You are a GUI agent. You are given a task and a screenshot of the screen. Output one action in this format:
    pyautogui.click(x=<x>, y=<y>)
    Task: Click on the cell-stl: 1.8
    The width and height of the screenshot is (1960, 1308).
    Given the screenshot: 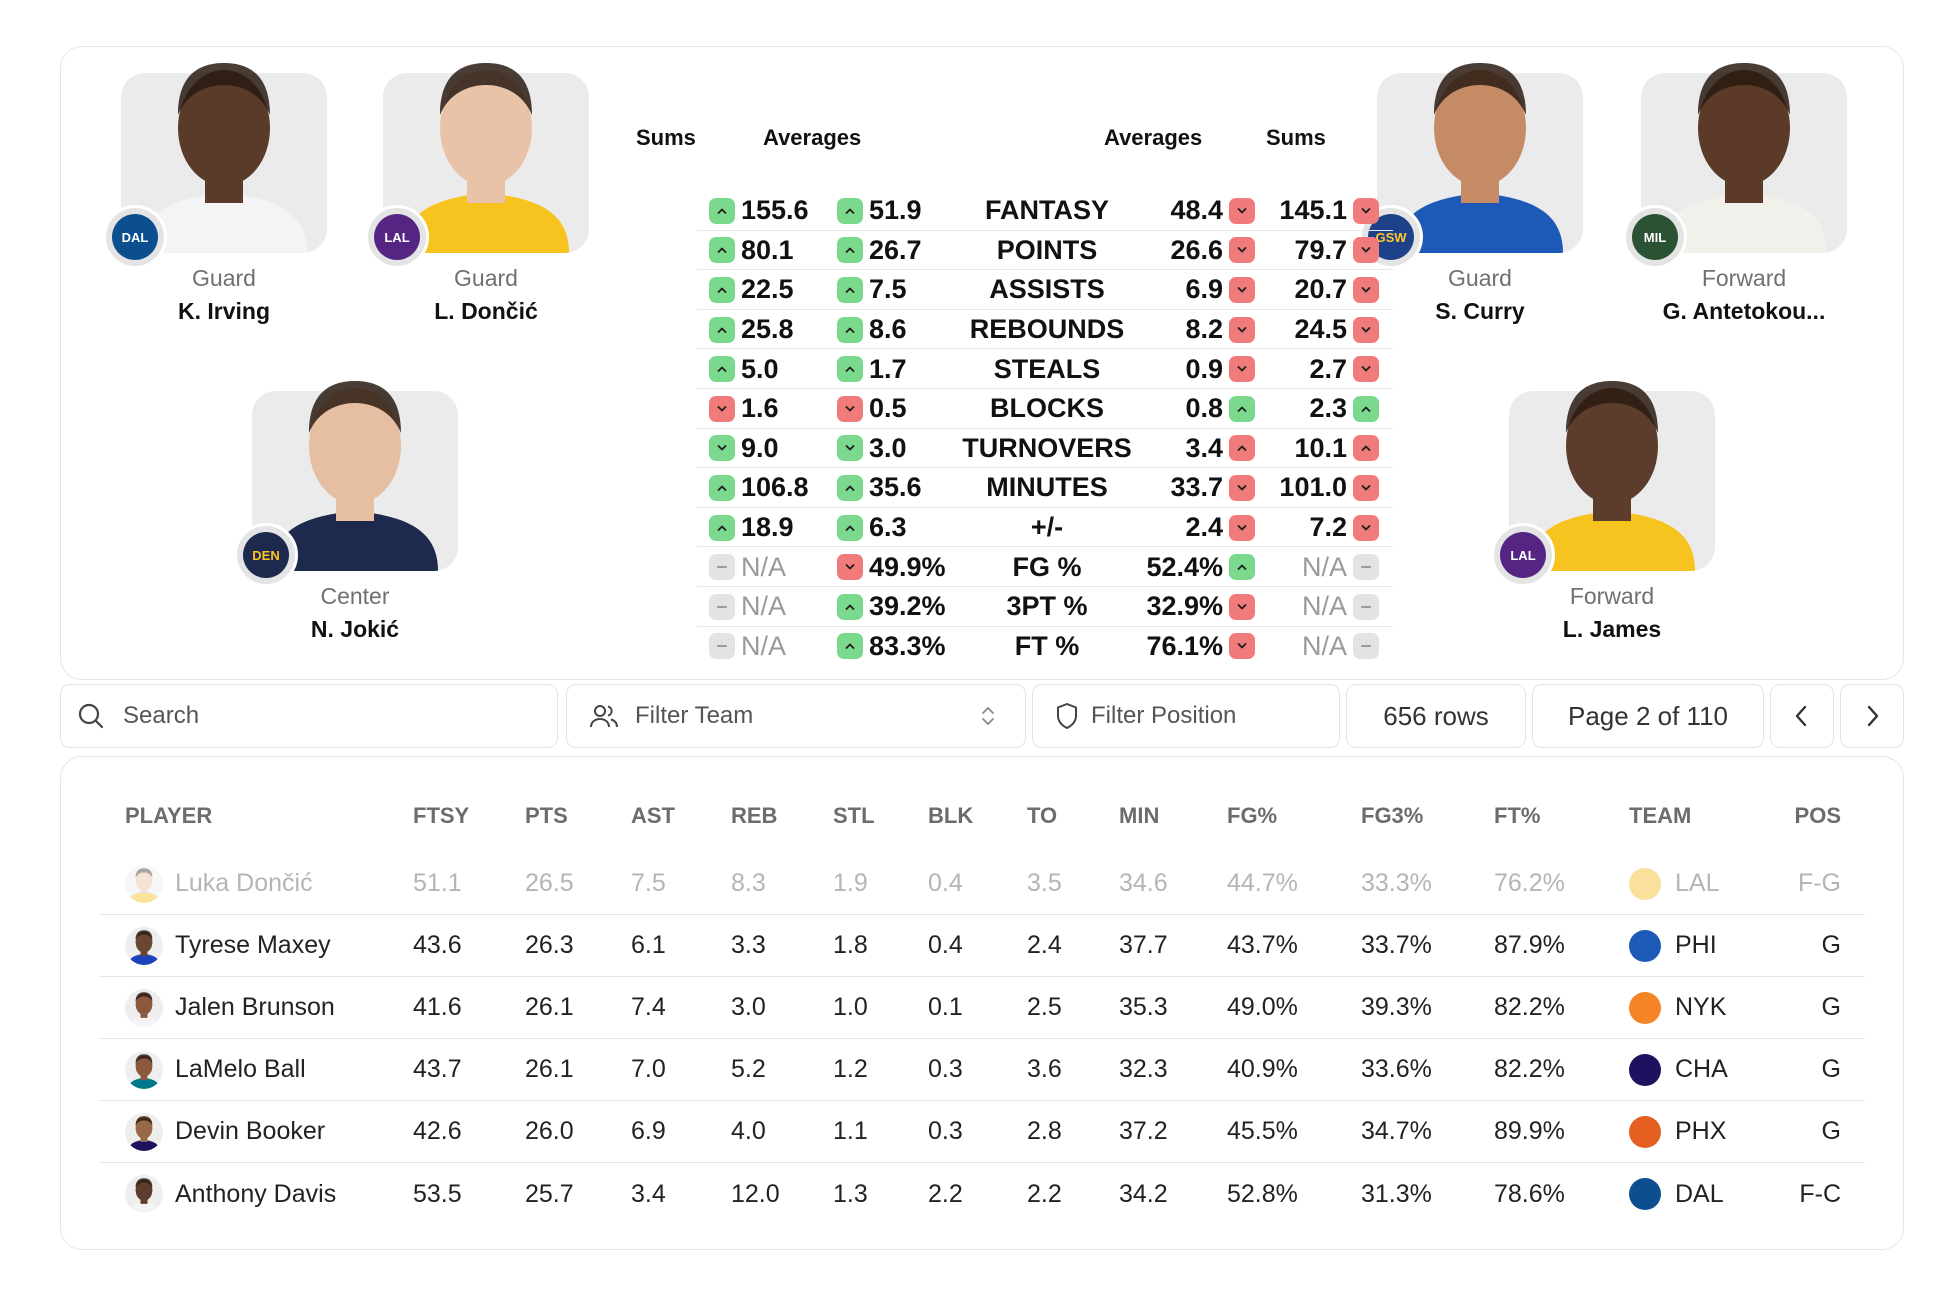 What is the action you would take?
    pyautogui.click(x=850, y=945)
    